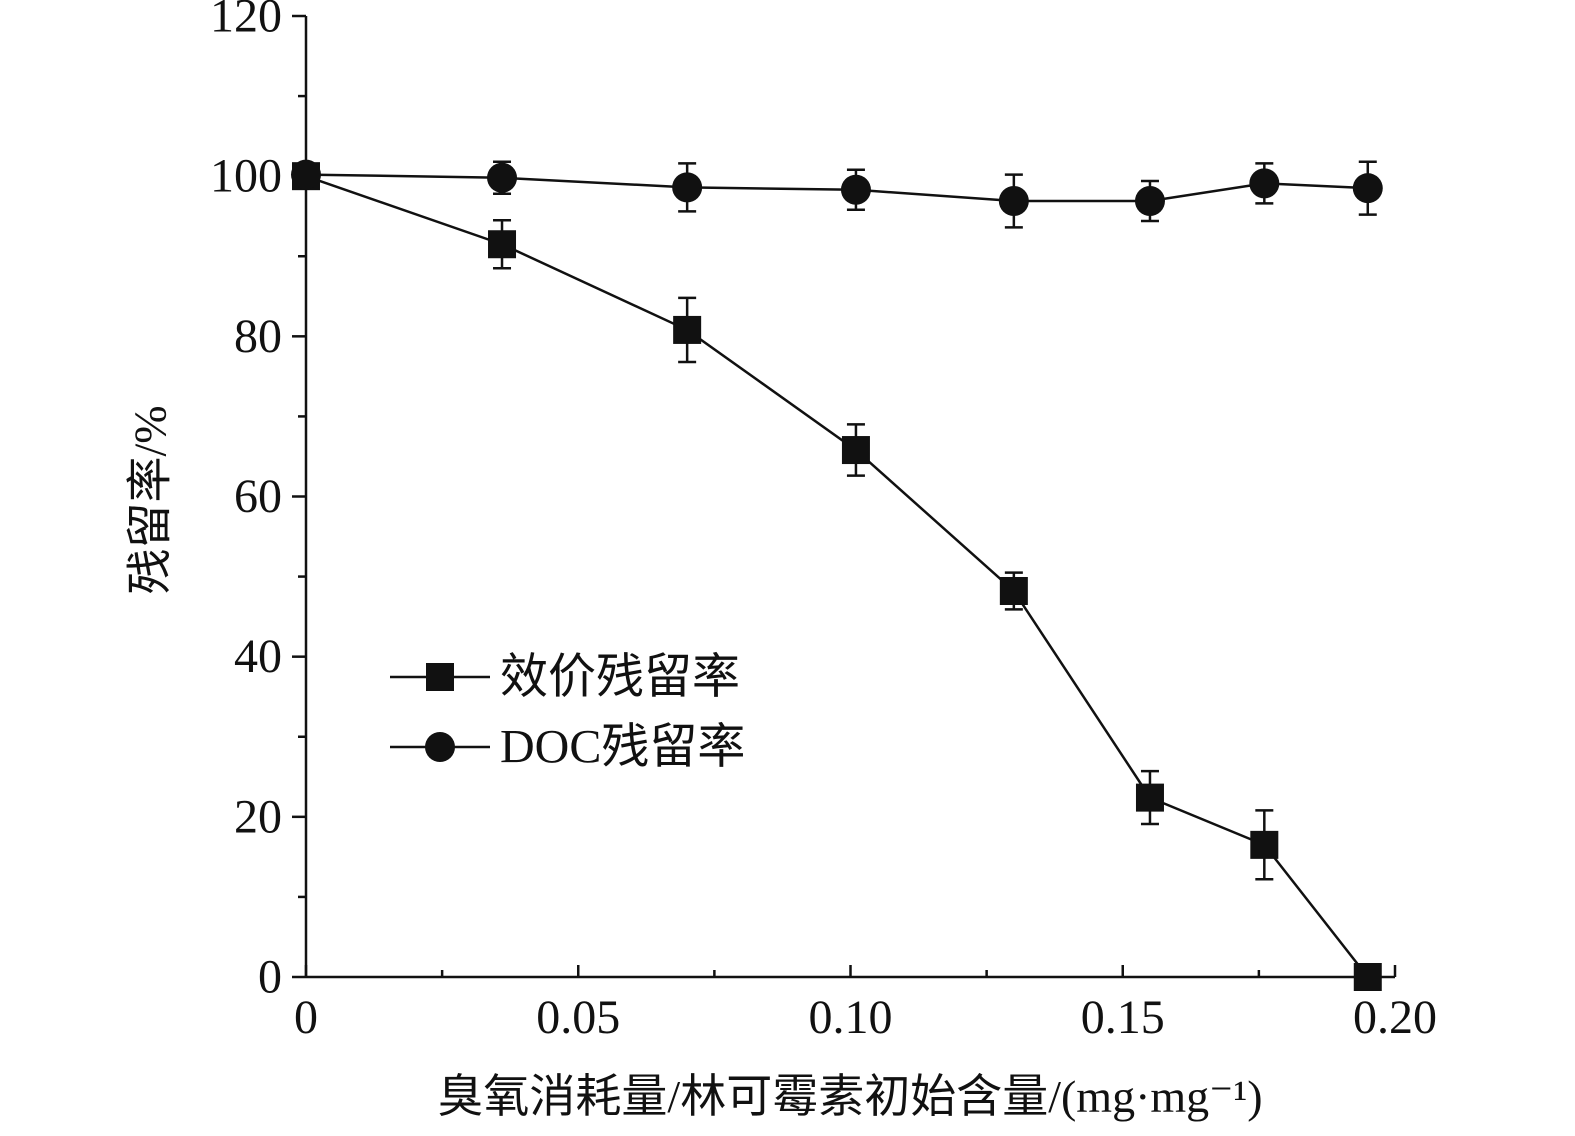 Image resolution: width=1575 pixels, height=1136 pixels. Describe the element at coordinates (620, 677) in the screenshot. I see `legend-label-potency: 效价残留率` at that location.